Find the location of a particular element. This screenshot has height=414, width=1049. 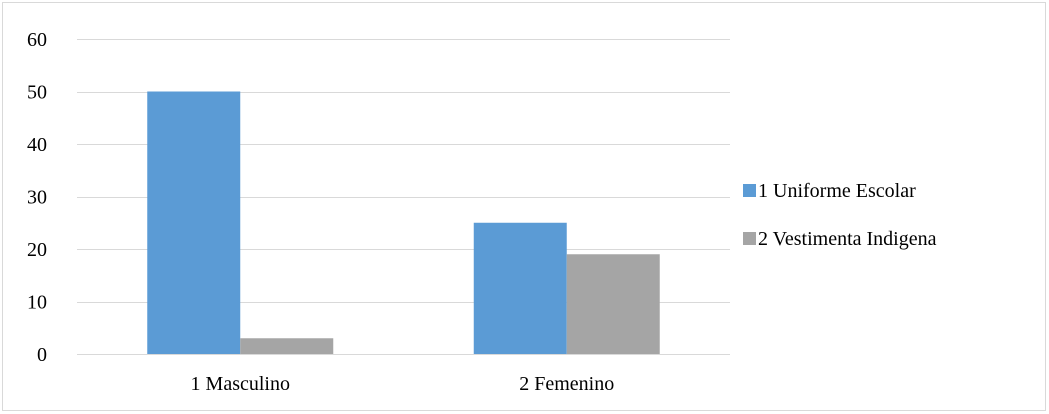

x-tick-label: 1 Masculino is located at coordinates (240, 384).